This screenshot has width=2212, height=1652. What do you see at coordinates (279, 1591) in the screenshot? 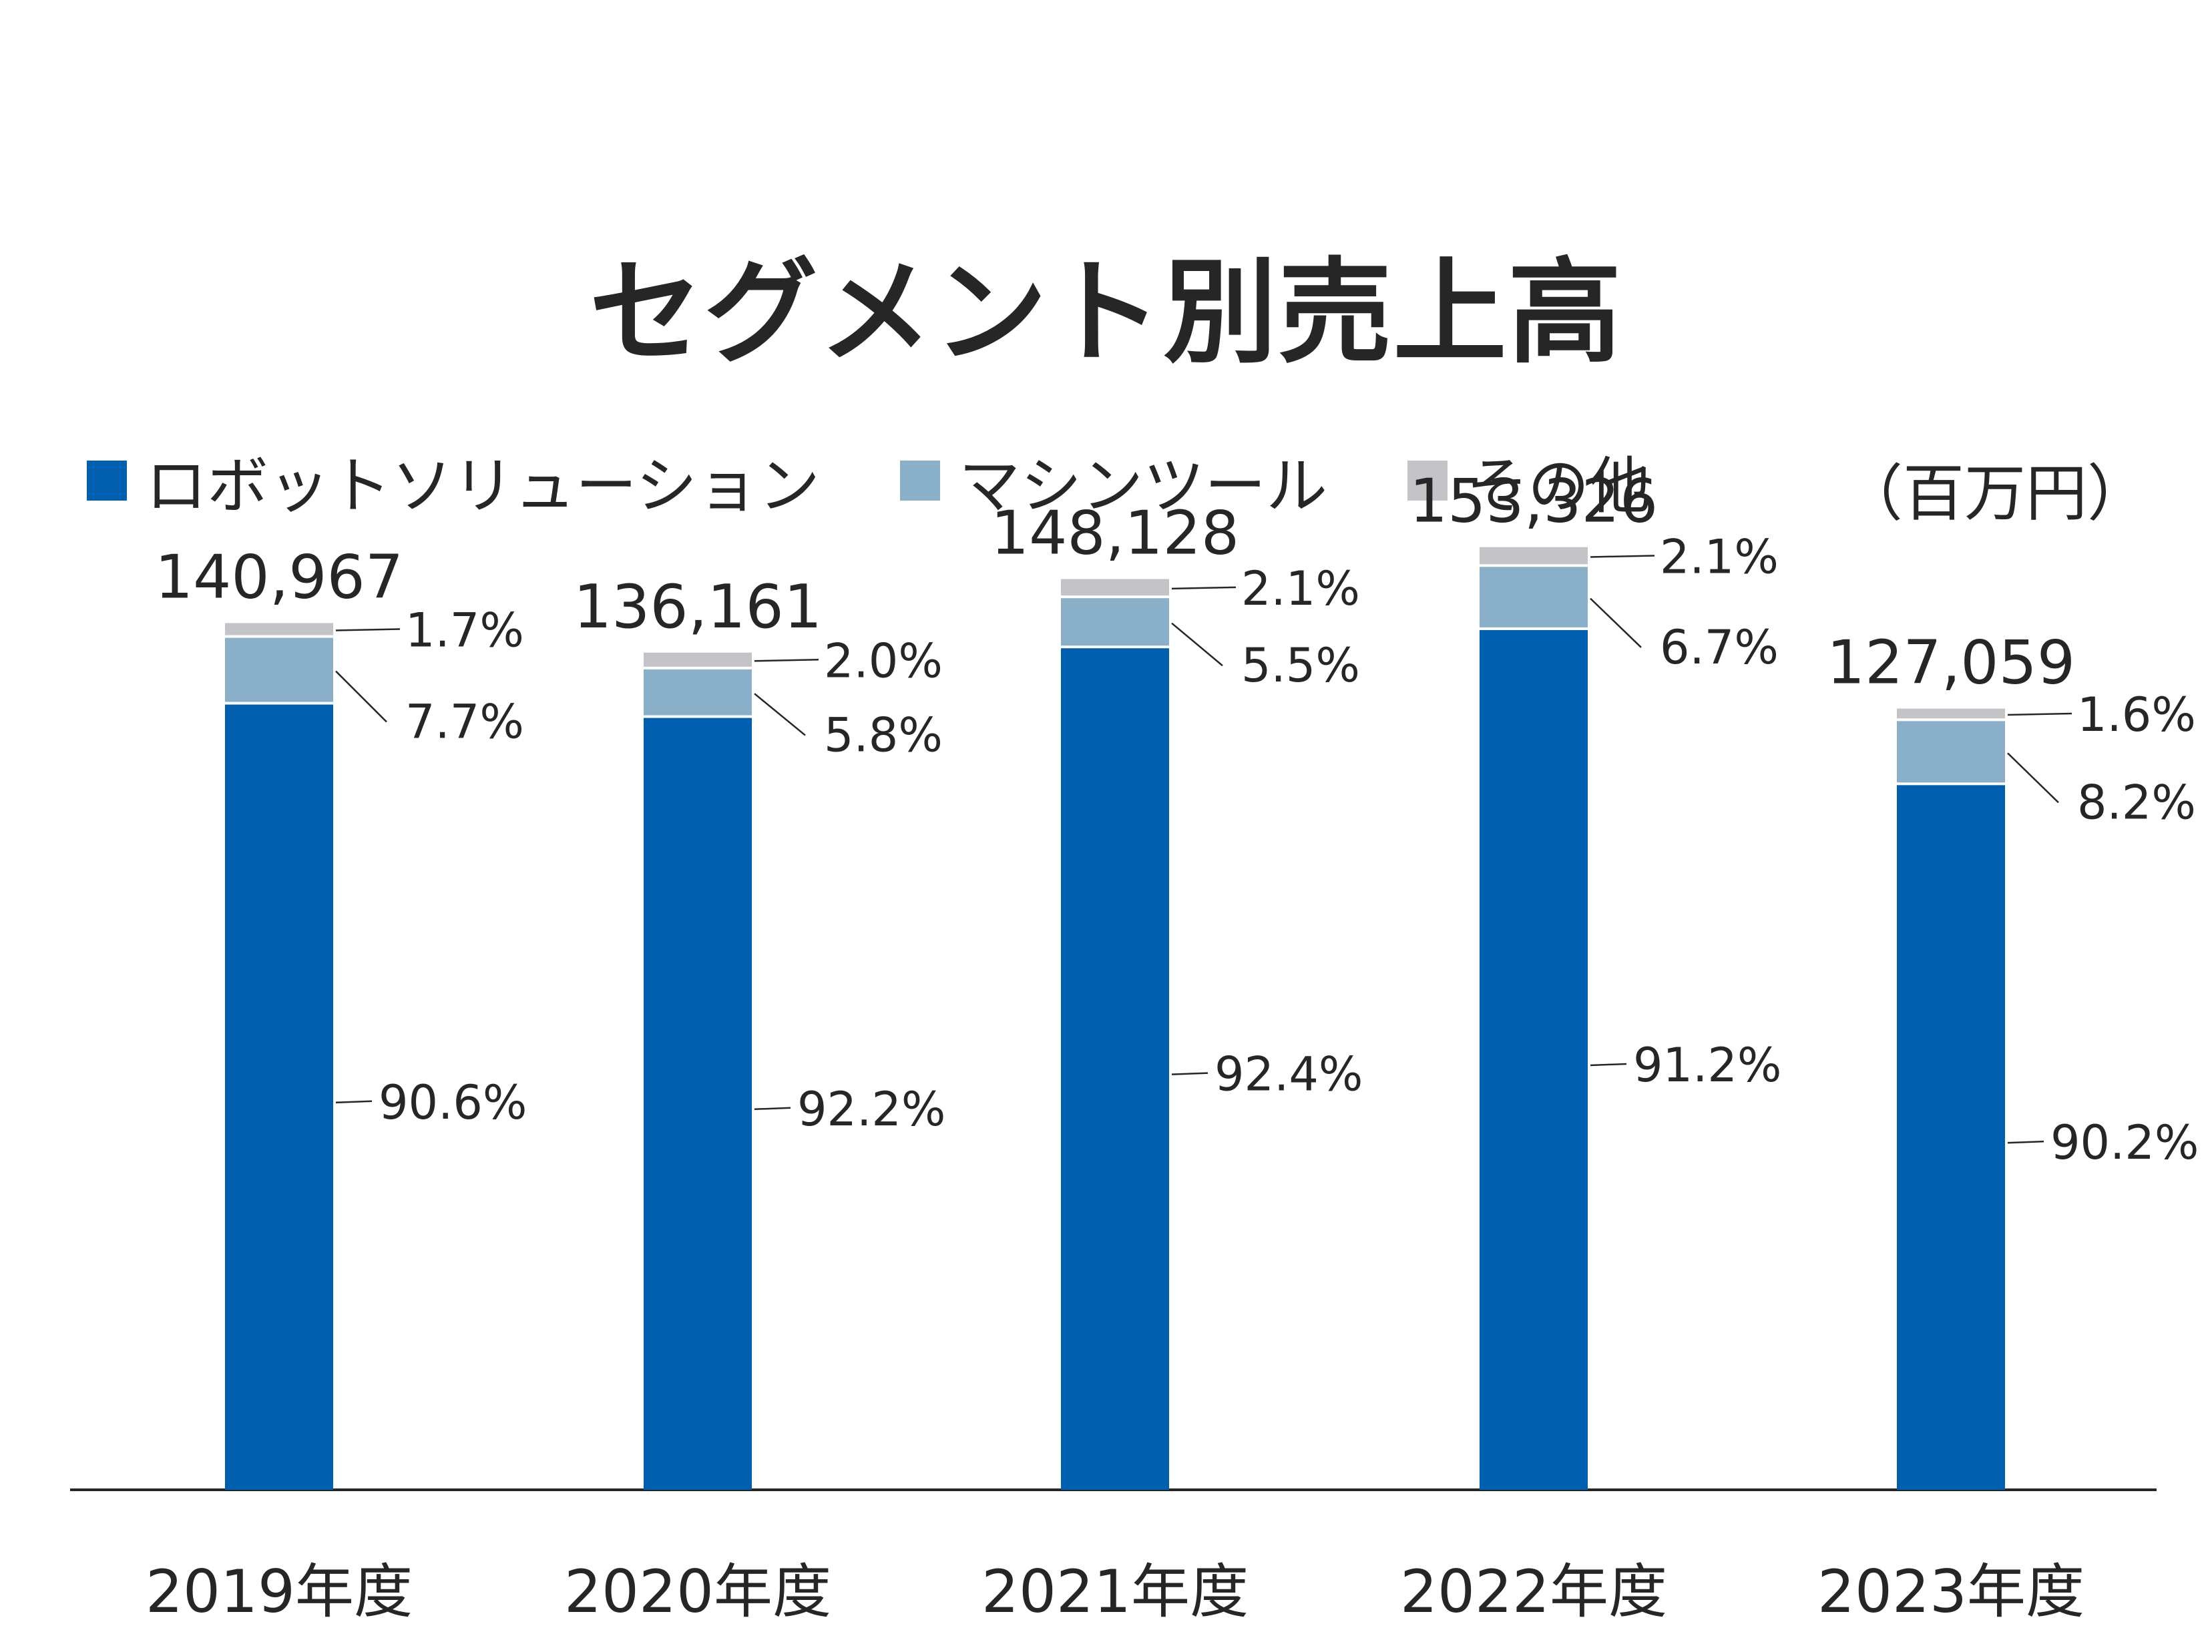
I see `x-tick-label: 2019年度` at bounding box center [279, 1591].